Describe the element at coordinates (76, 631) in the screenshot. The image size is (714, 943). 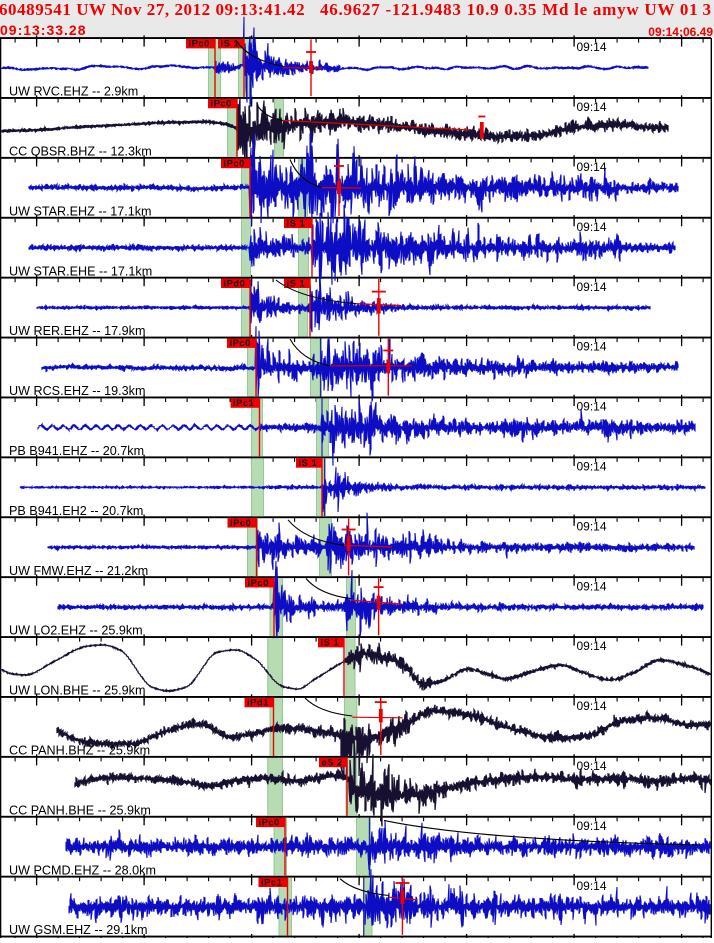
I see `svg-text: UW LO2.EHZ -- 25.9km` at that location.